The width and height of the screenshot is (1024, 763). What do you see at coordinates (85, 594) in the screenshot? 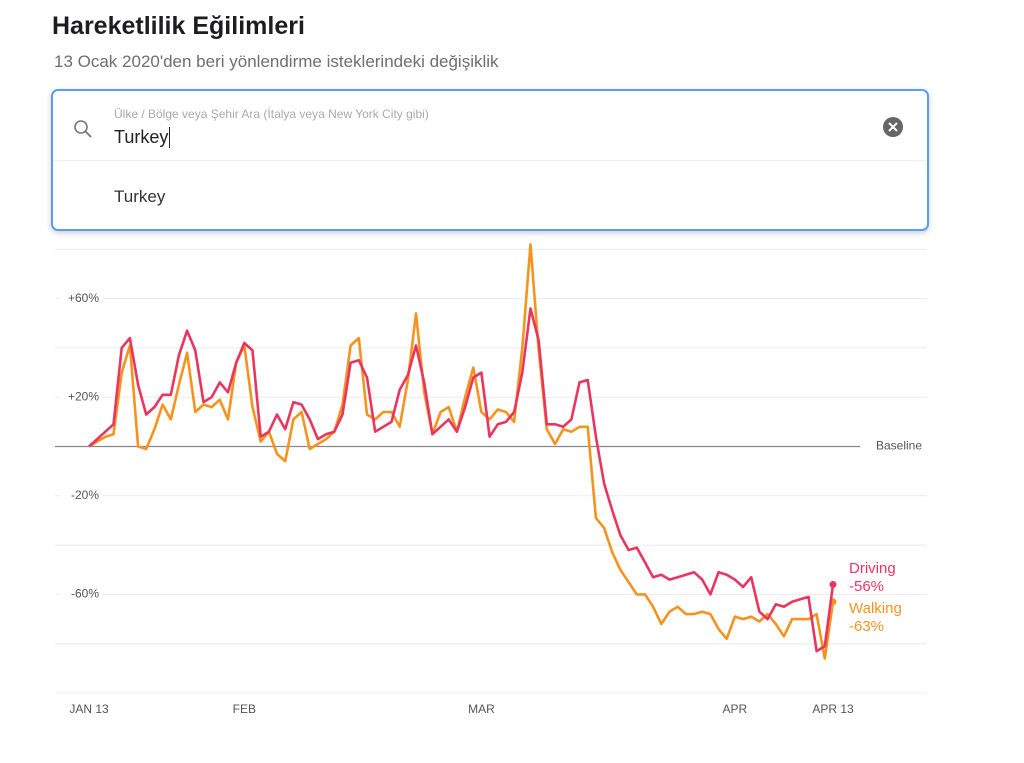
I see `y-tick-label: -60%` at bounding box center [85, 594].